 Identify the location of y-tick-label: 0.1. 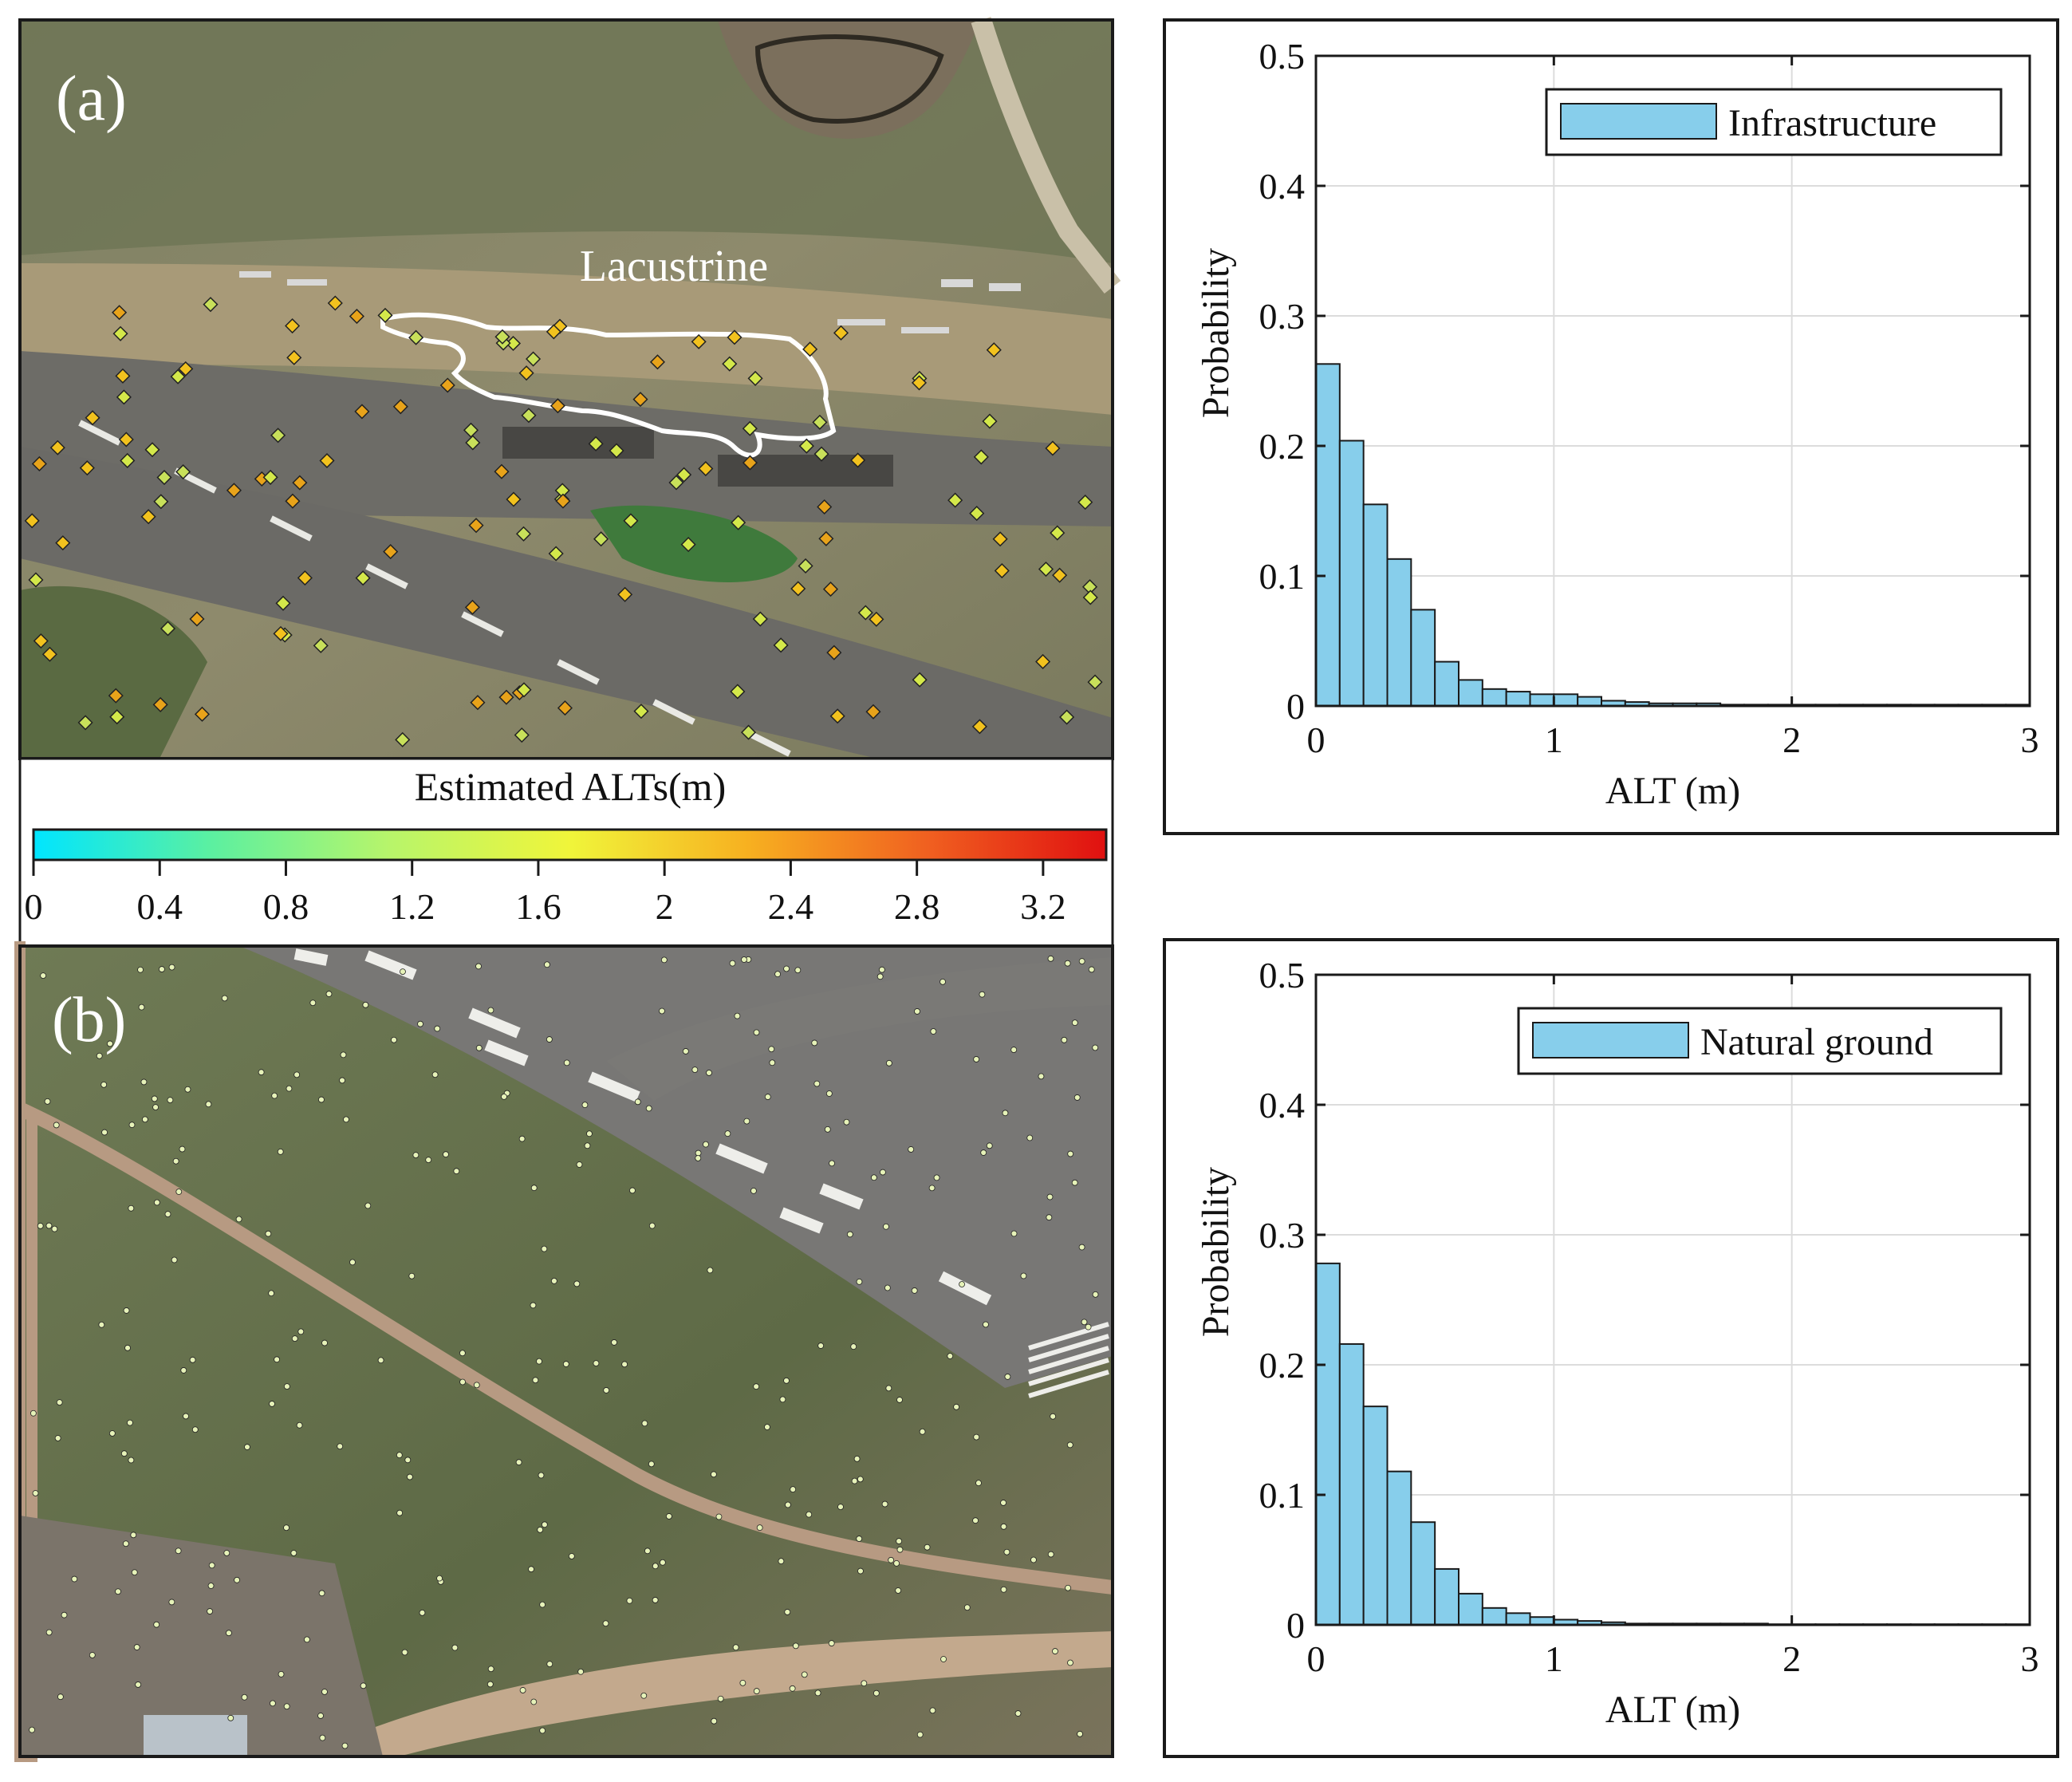
(1282, 1495).